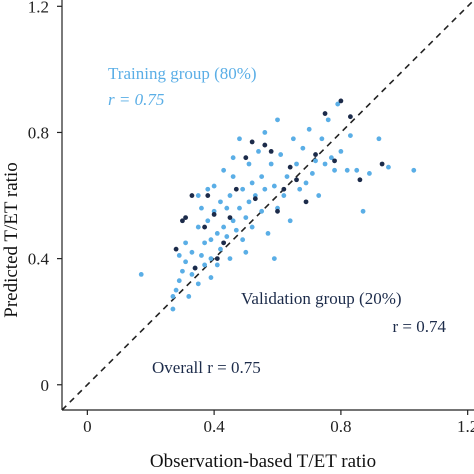 The image size is (474, 474). Describe the element at coordinates (465, 426) in the screenshot. I see `x-tick-label: 1.2` at that location.